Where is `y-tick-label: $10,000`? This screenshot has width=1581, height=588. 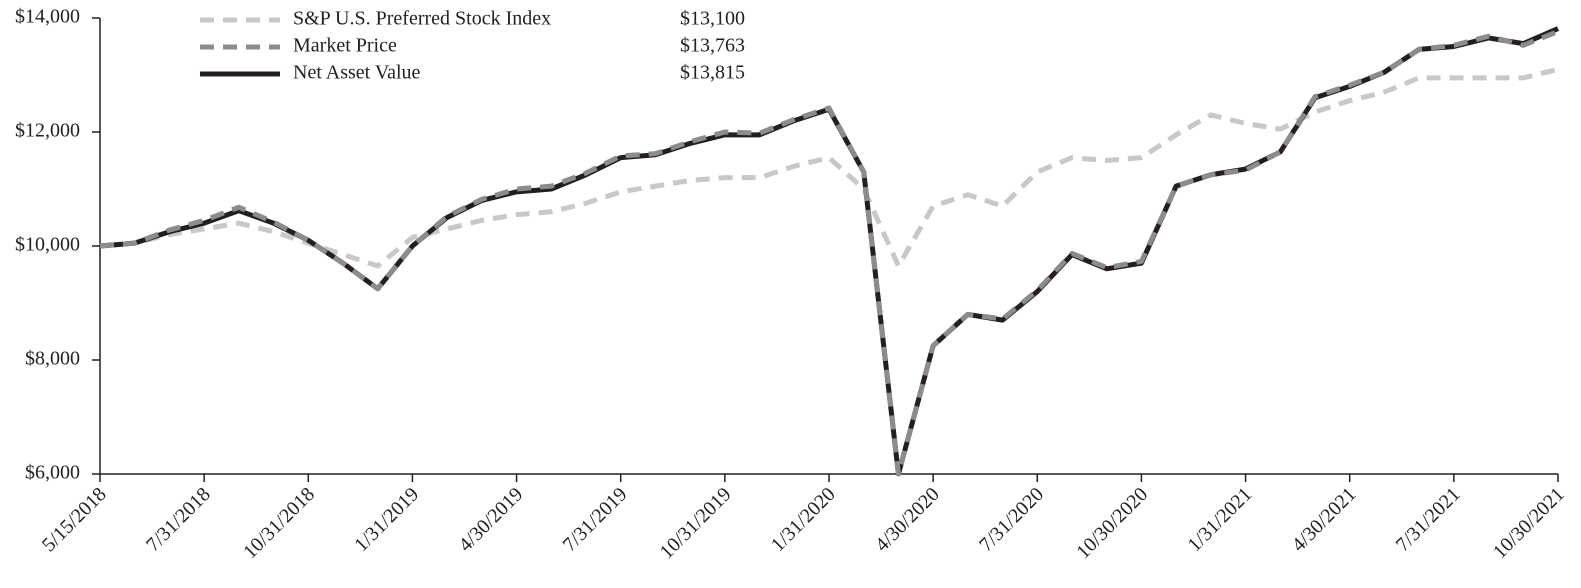 y-tick-label: $10,000 is located at coordinates (47, 245).